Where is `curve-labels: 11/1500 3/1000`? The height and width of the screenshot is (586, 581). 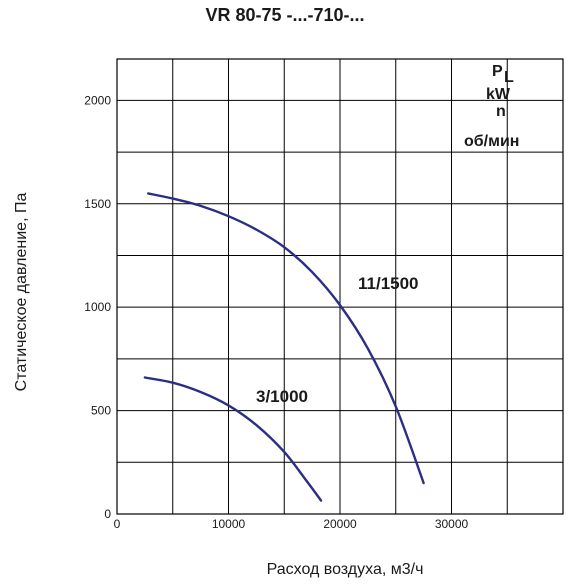
curve-labels: 11/1500 3/1000 is located at coordinates (337, 340).